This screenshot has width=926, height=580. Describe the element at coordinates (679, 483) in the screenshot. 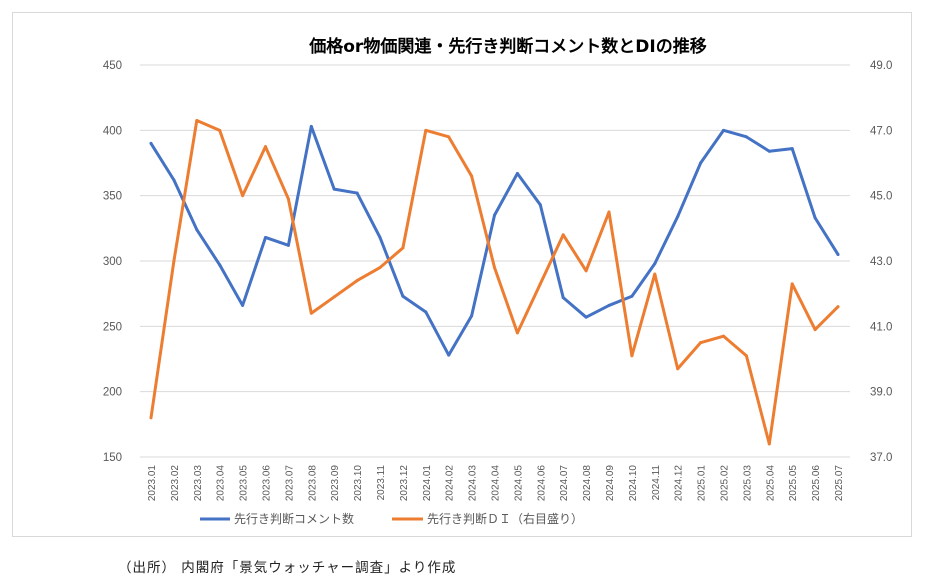

I see `x-axis-tick-label: 2024.12` at that location.